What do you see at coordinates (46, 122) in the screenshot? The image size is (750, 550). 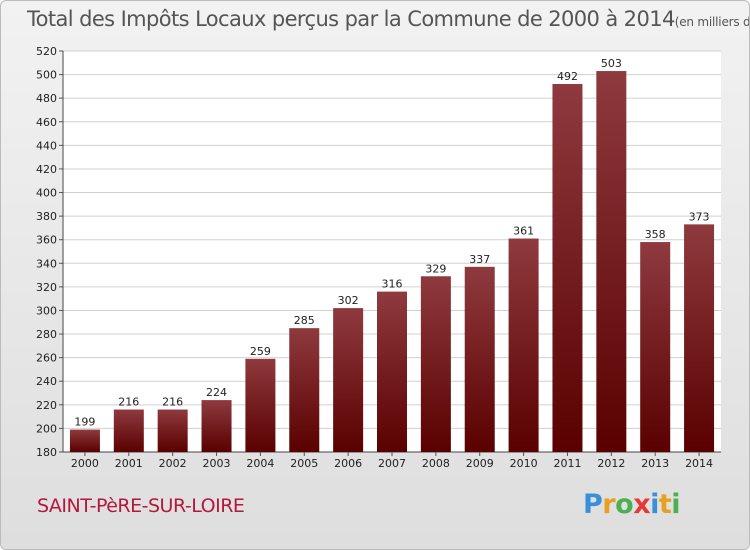 I see `y-tick-label: 460` at bounding box center [46, 122].